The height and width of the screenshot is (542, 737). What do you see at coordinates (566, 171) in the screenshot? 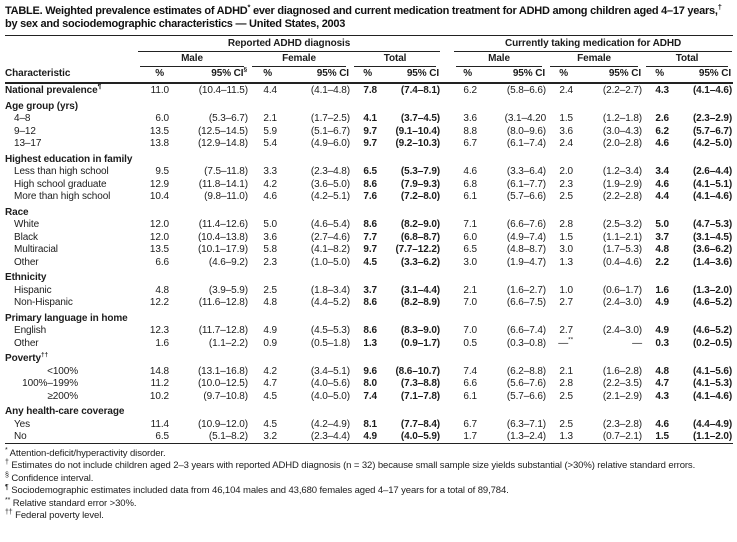
I see `cell-pct: 2.0` at bounding box center [566, 171].